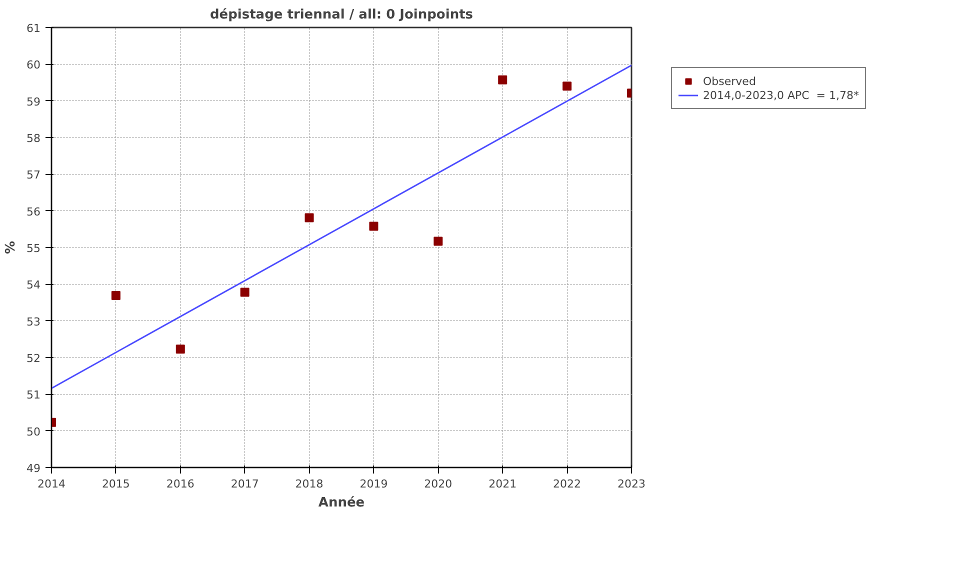 Image resolution: width=957 pixels, height=567 pixels. What do you see at coordinates (33, 285) in the screenshot?
I see `y-tick-label: 54` at bounding box center [33, 285].